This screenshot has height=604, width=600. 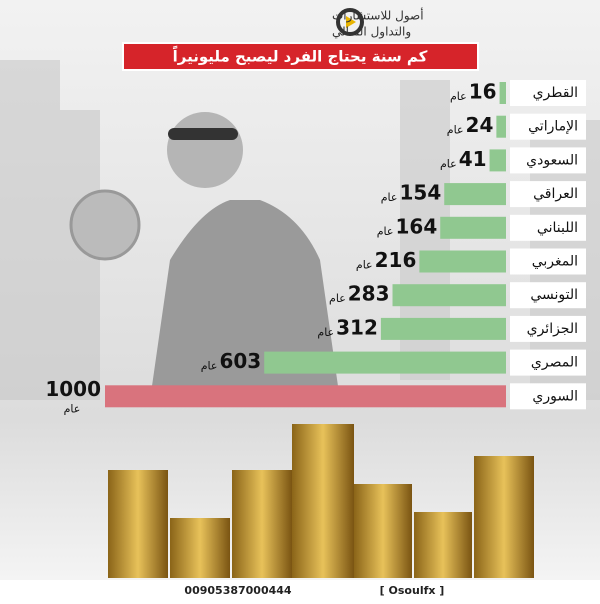 What do you see at coordinates (378, 16) in the screenshot?
I see `logo-text: أصول للاستشارات` at bounding box center [378, 16].